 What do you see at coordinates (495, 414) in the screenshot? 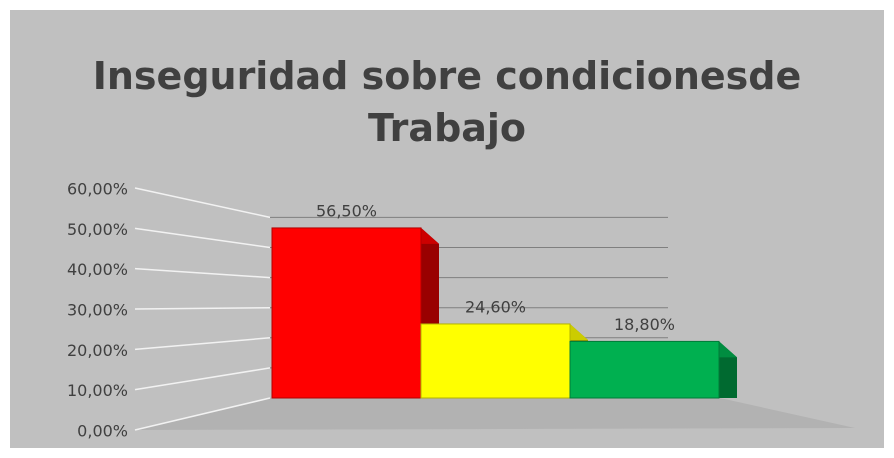
I see `floor` at bounding box center [495, 414].